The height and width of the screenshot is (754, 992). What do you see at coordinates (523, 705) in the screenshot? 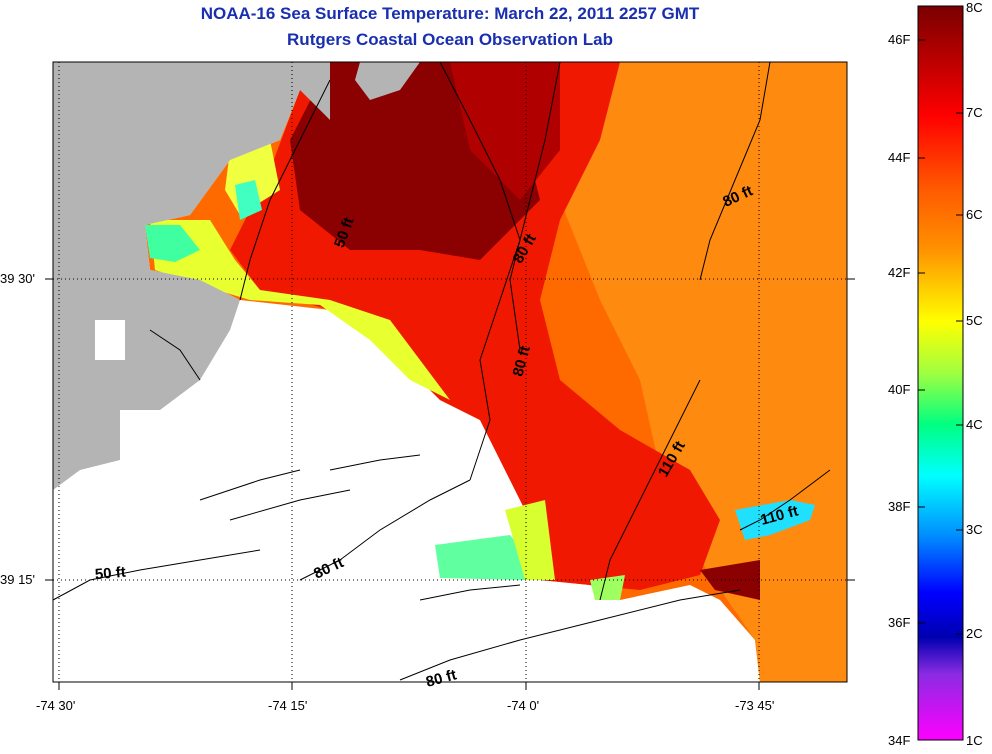
I see `x-tick-label: -74 0'` at bounding box center [523, 705].